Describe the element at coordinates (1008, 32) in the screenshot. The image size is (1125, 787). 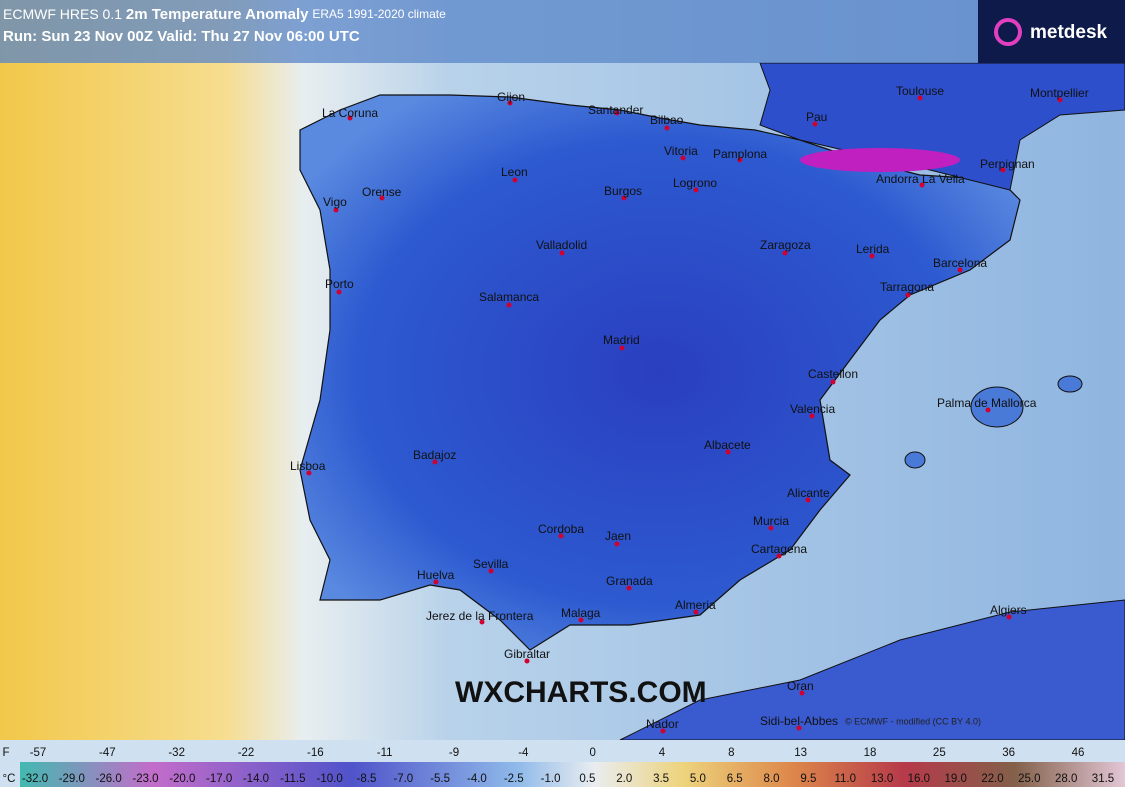
I see `brand-logo` at that location.